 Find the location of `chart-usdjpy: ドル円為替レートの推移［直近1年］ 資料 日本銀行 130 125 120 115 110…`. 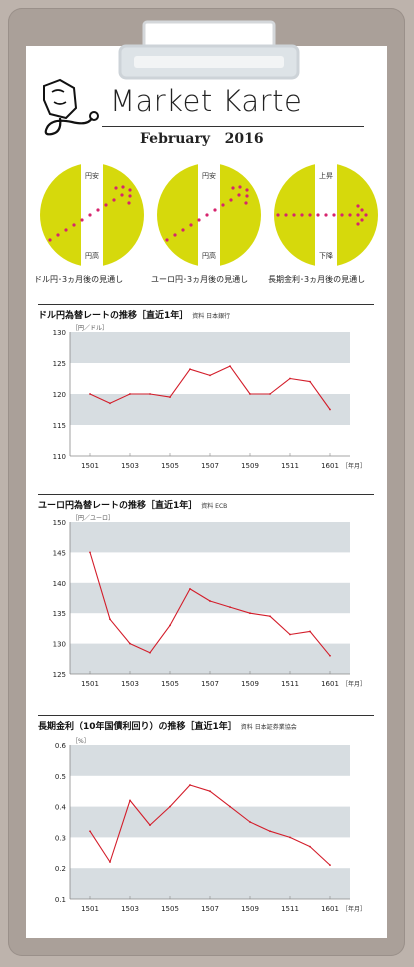

chart-usdjpy: ドル円為替レートの推移［直近1年］ 資料 日本銀行 130 125 120 115 110… is located at coordinates (207, 391).